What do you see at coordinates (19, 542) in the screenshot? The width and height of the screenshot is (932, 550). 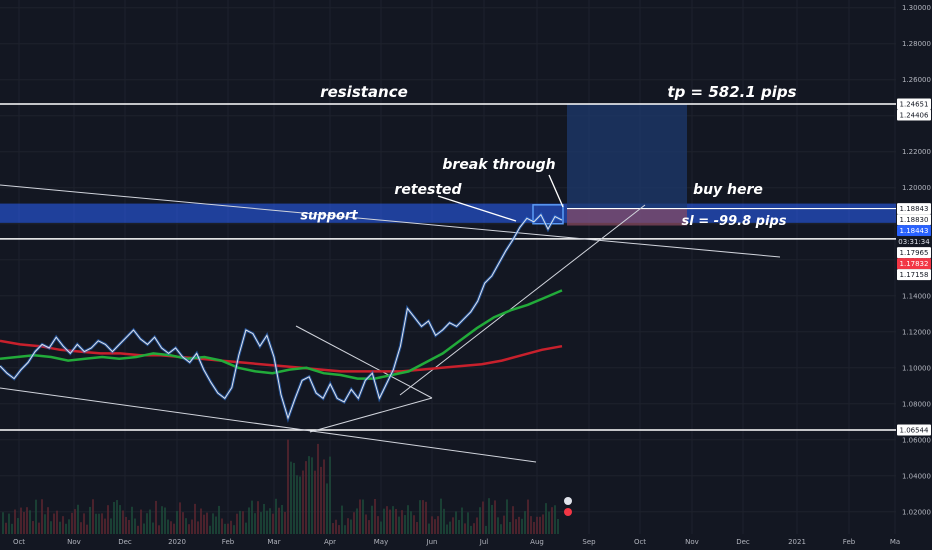 I see `x-tick-label: Oct` at bounding box center [19, 542].